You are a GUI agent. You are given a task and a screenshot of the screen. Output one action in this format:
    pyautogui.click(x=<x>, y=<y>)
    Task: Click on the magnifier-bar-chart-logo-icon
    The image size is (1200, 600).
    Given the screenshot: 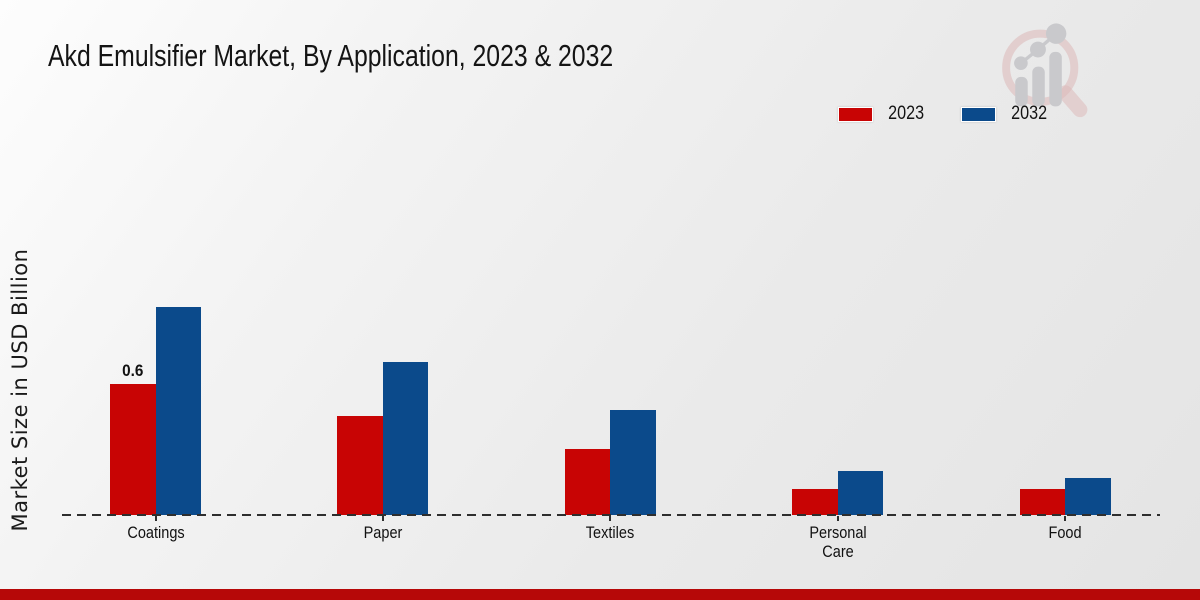 What is the action you would take?
    pyautogui.click(x=1045, y=70)
    